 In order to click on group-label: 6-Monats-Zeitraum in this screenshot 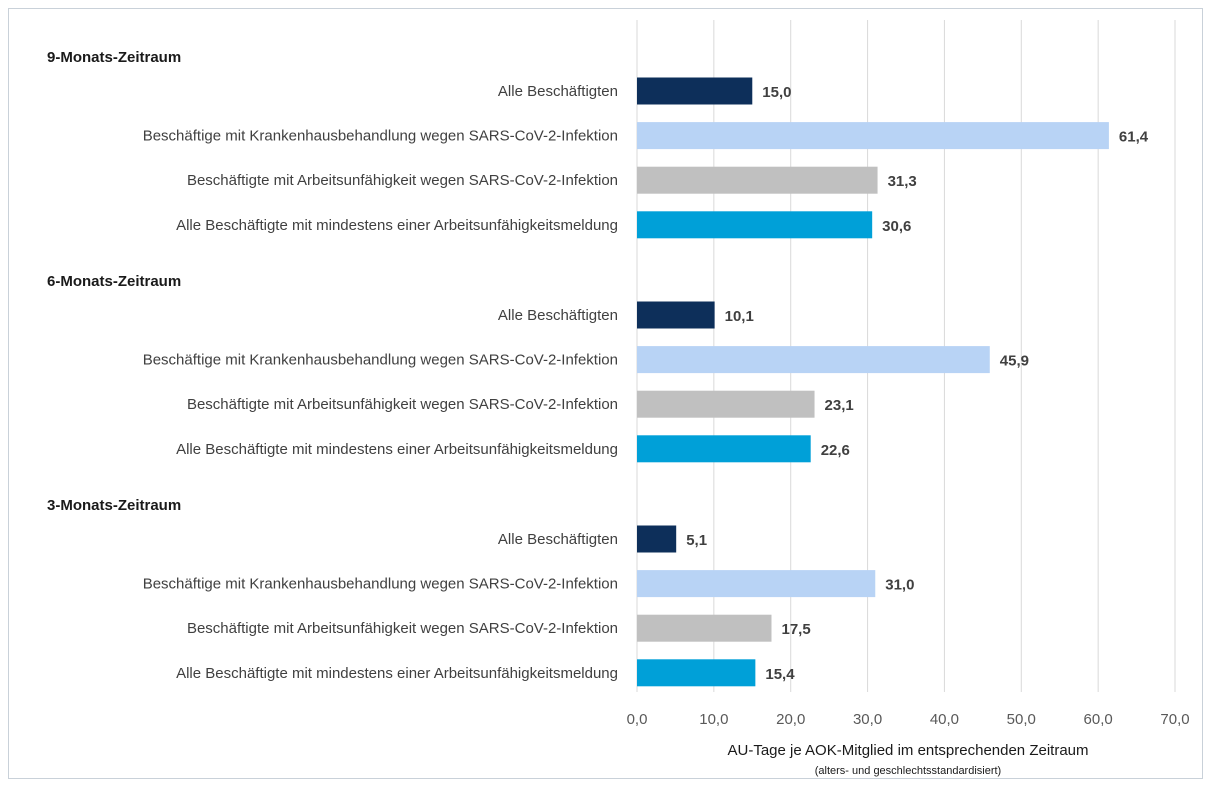, I will do `click(114, 281)`.